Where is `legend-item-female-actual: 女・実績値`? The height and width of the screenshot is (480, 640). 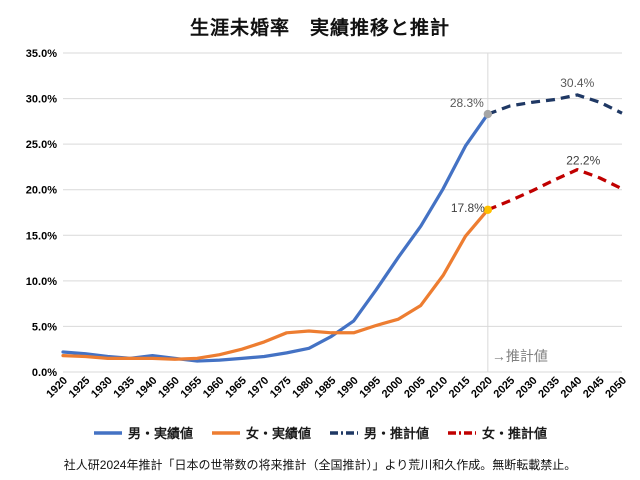
legend-item-female-actual: 女・実績値 is located at coordinates (261, 432).